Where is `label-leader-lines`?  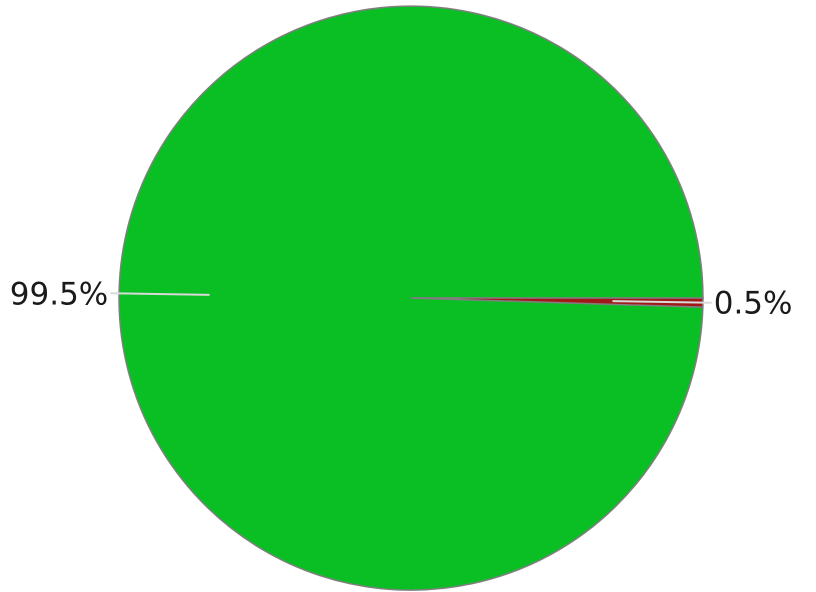 label-leader-lines is located at coordinates (411, 298).